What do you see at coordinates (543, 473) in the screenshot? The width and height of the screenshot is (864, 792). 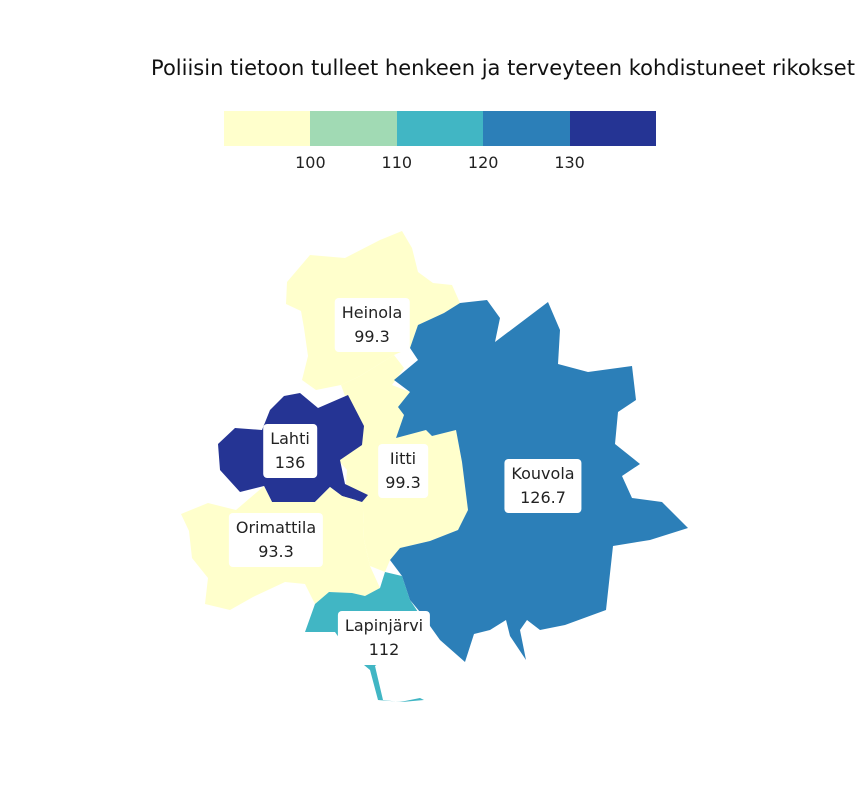 I see `label-kouvola-name: Kouvola` at bounding box center [543, 473].